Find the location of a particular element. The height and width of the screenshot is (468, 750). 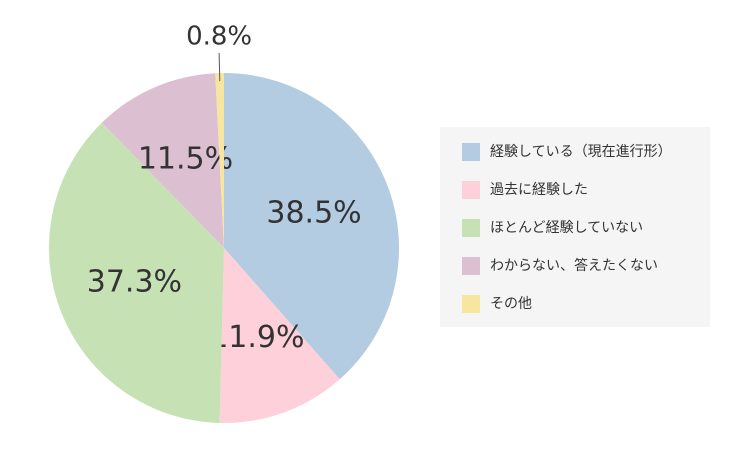

leader-line is located at coordinates (219, 67).